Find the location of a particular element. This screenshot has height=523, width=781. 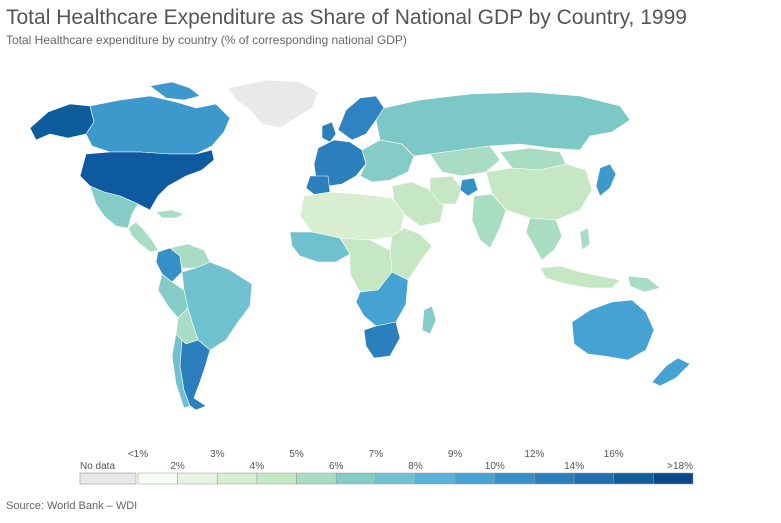

region-southeast-asia is located at coordinates (544, 239).